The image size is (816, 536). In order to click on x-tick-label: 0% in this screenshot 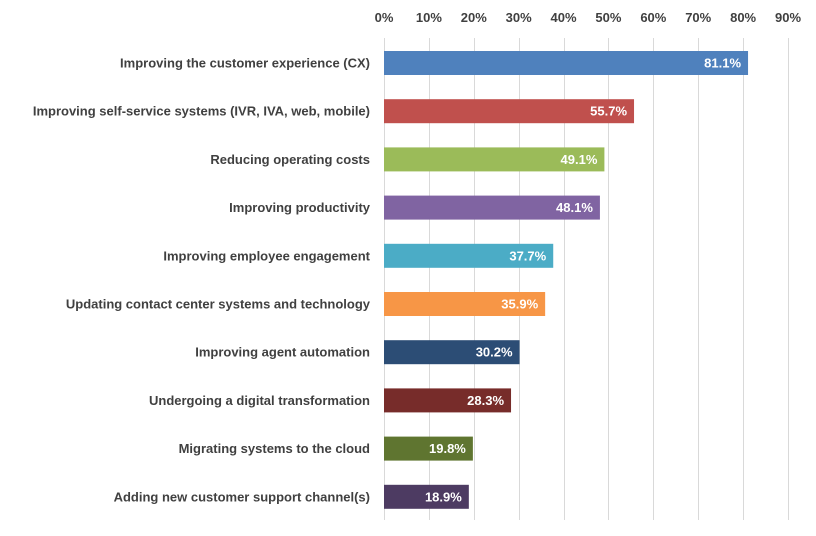, I will do `click(384, 17)`.